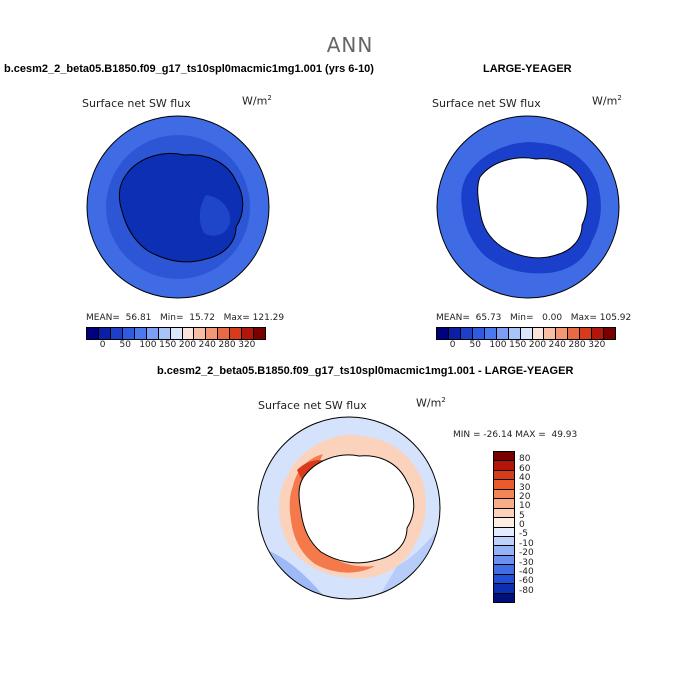 The width and height of the screenshot is (700, 700). Describe the element at coordinates (312, 405) in the screenshot. I see `panel-diff-variable: Surface net SW flux` at that location.